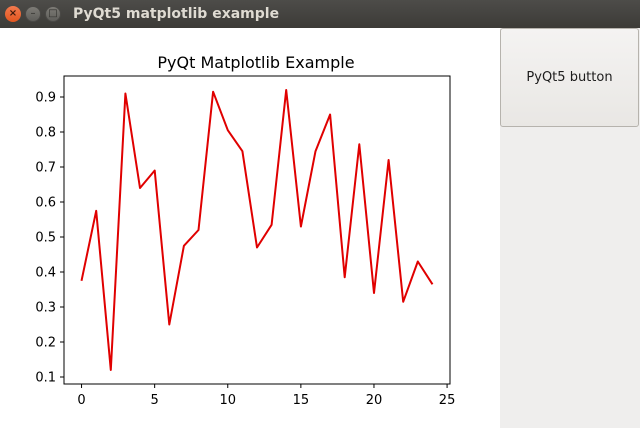 This screenshot has width=640, height=432. Describe the element at coordinates (255, 62) in the screenshot. I see `chart-title: PyQt Matplotlib Example` at that location.